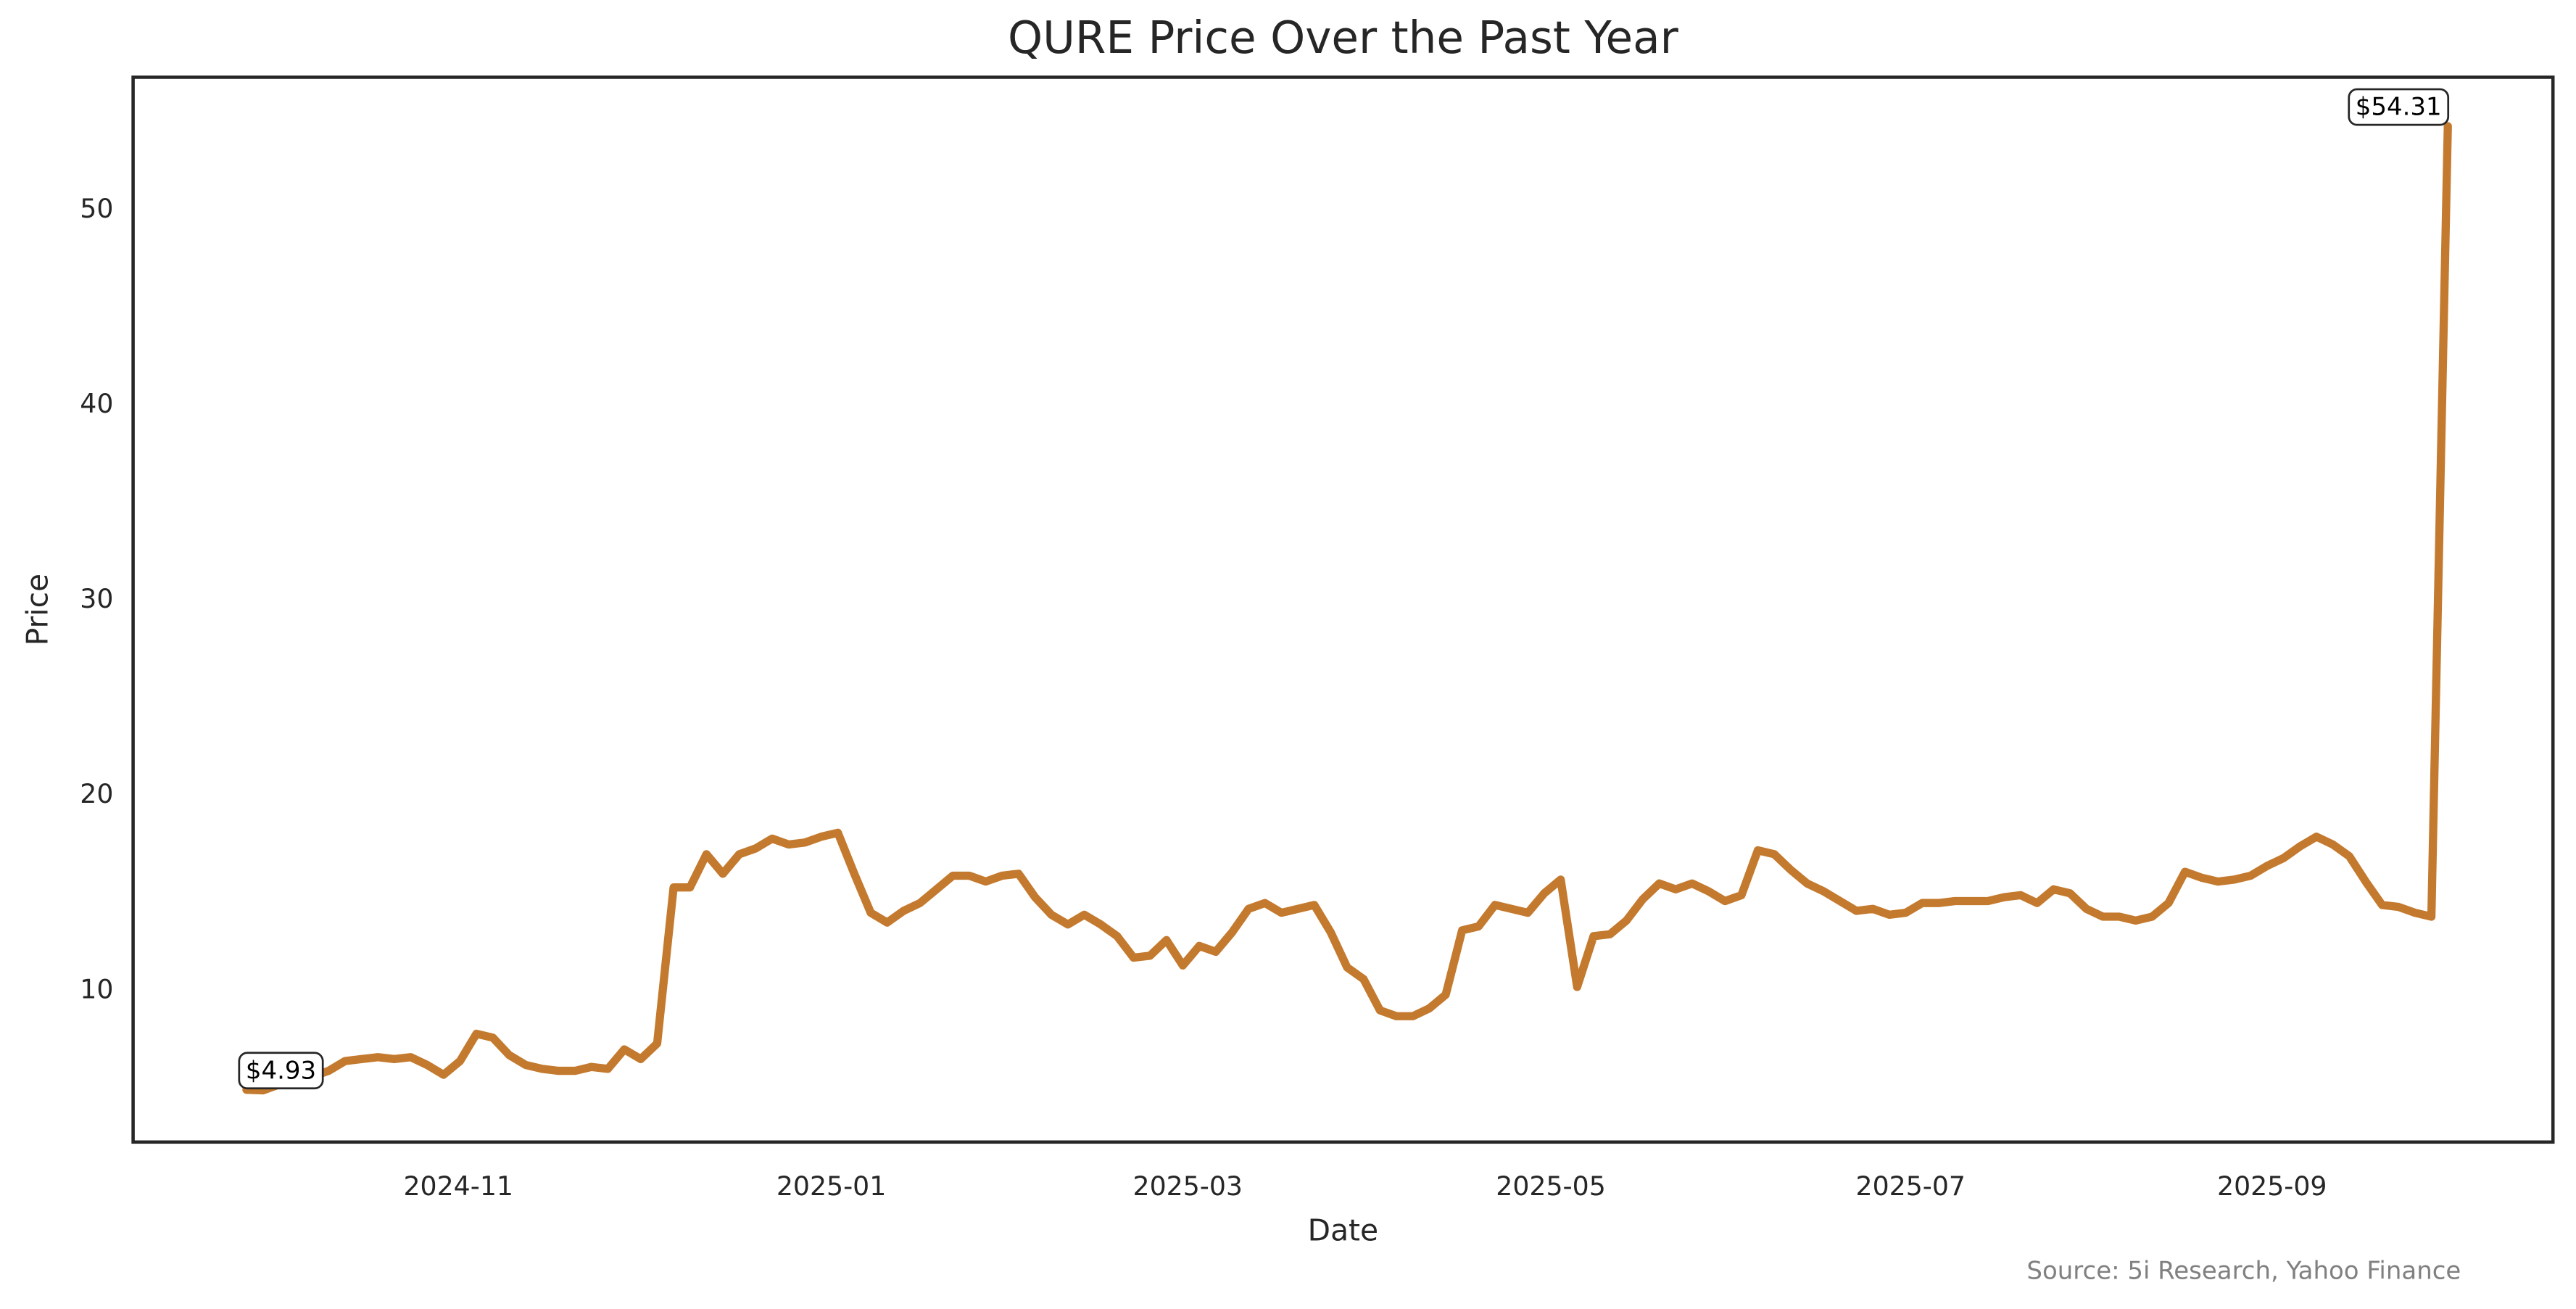 The width and height of the screenshot is (2576, 1309). I want to click on x-axis-label: Date, so click(1343, 1230).